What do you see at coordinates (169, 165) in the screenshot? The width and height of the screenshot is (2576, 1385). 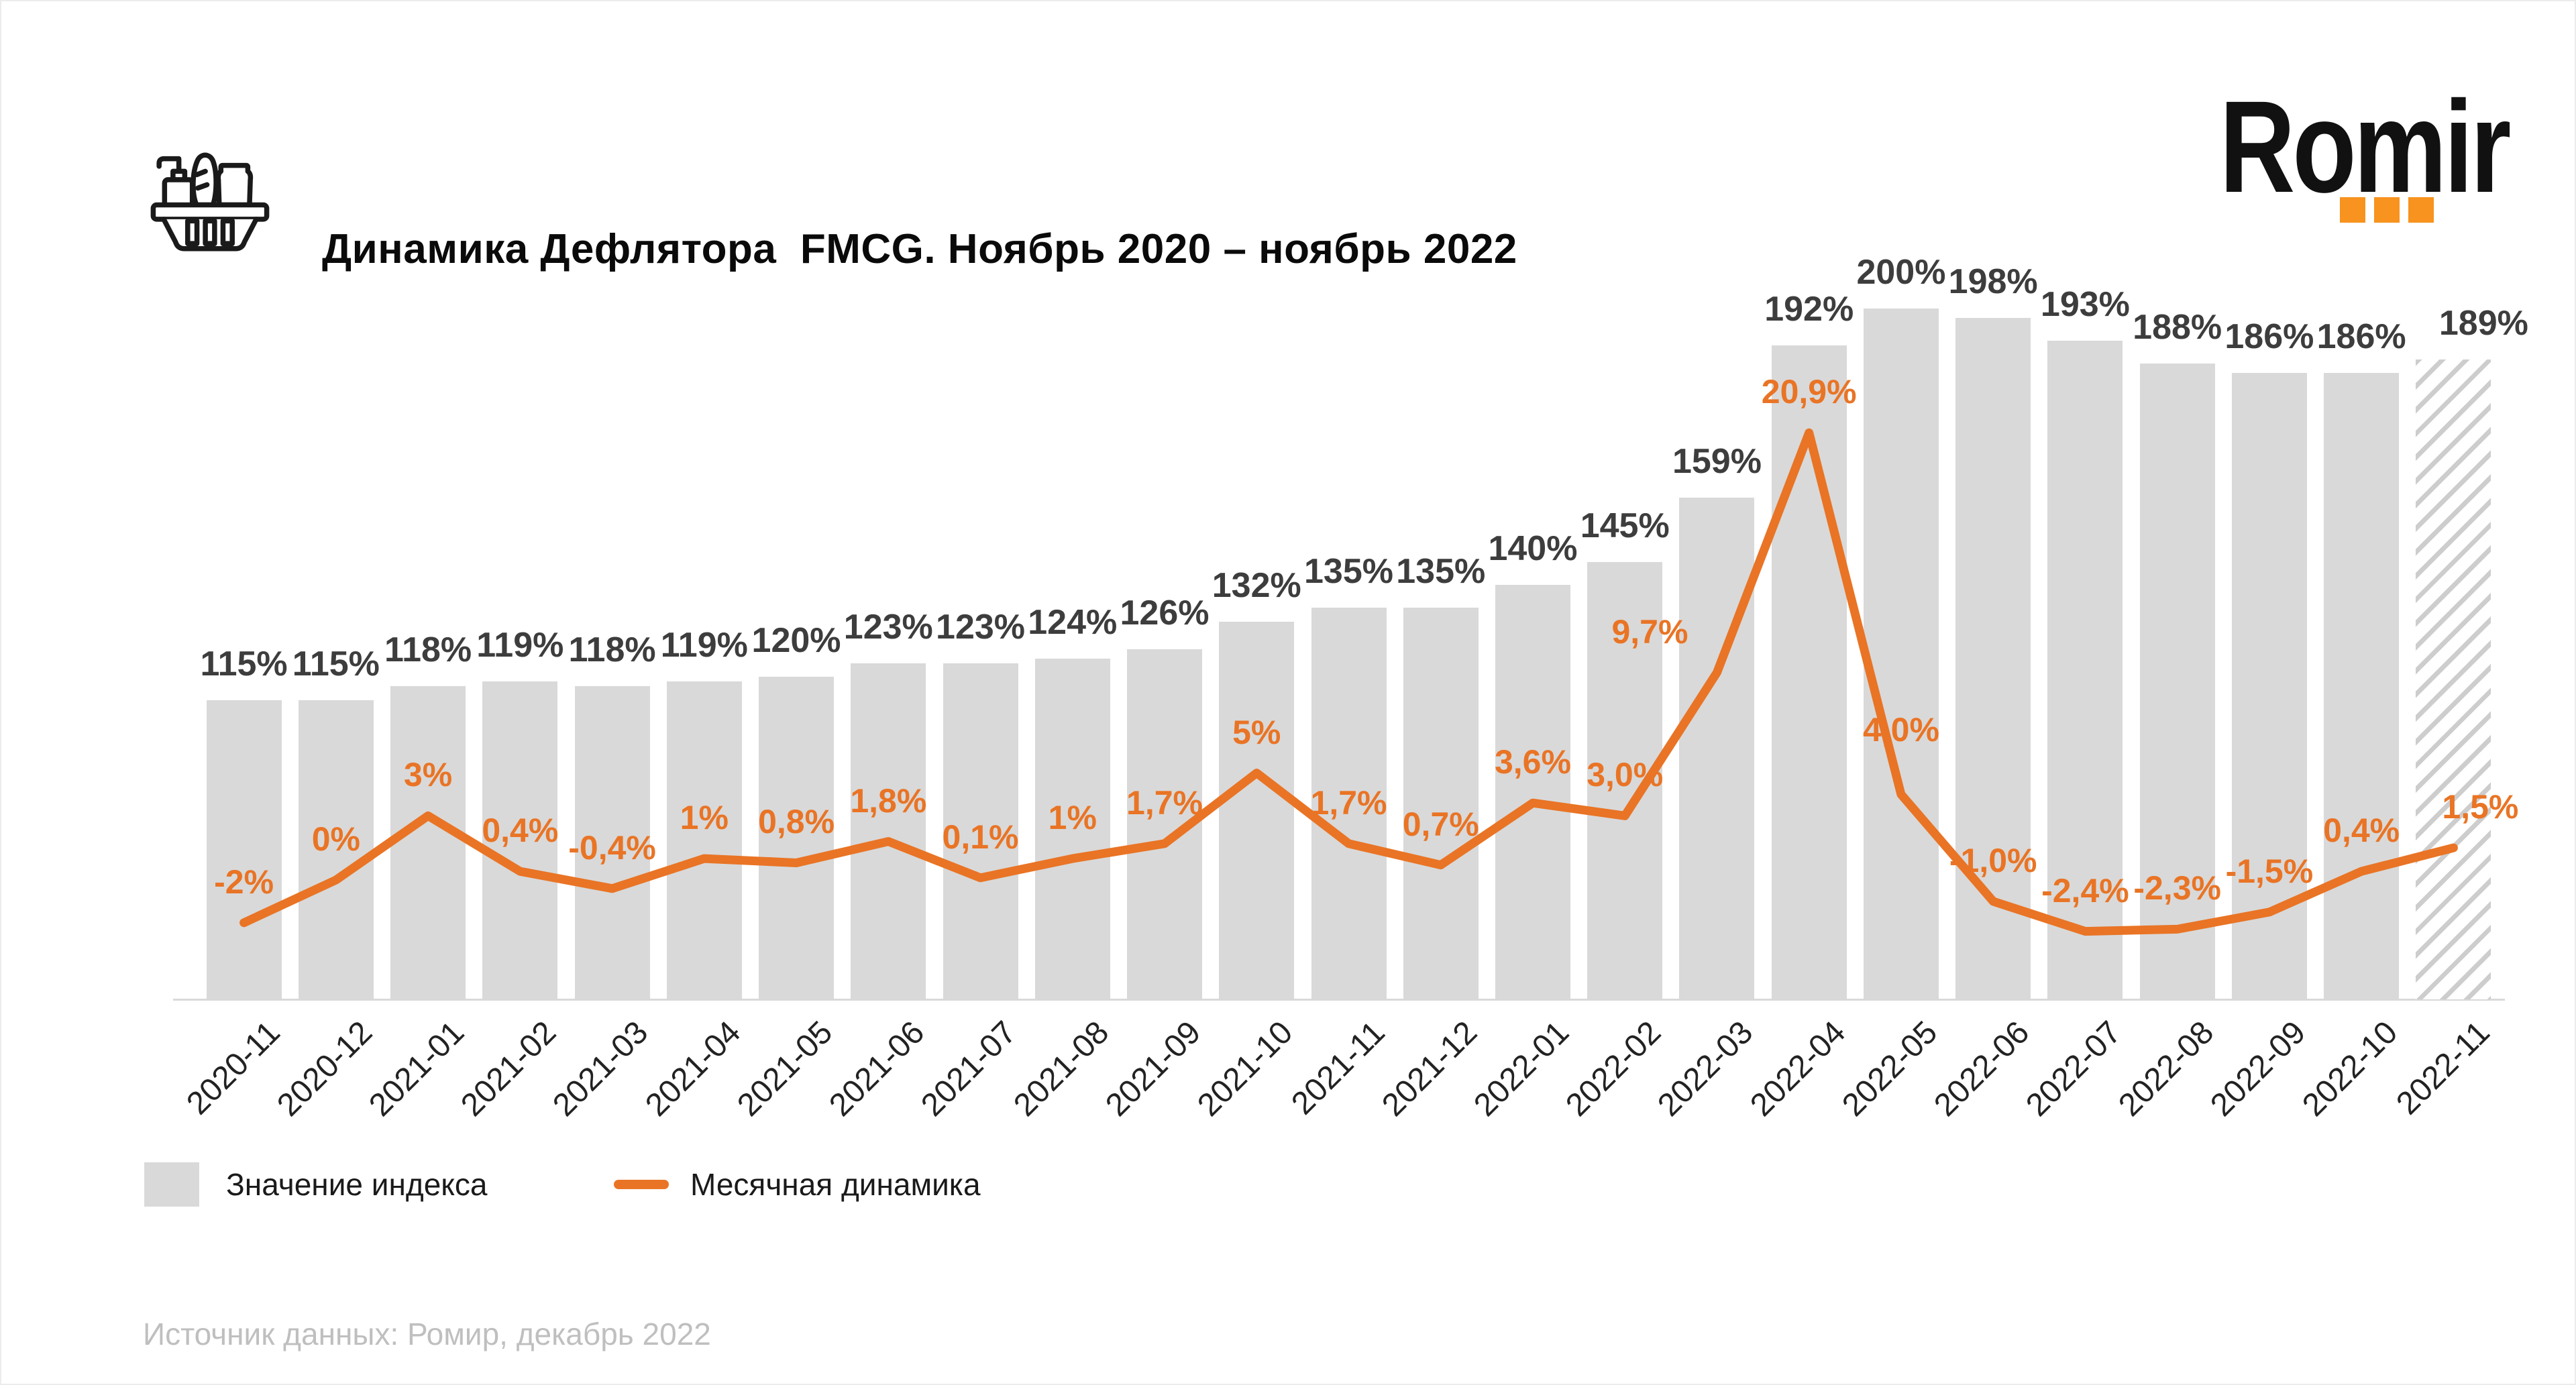 I see `pump-bottle-arm` at bounding box center [169, 165].